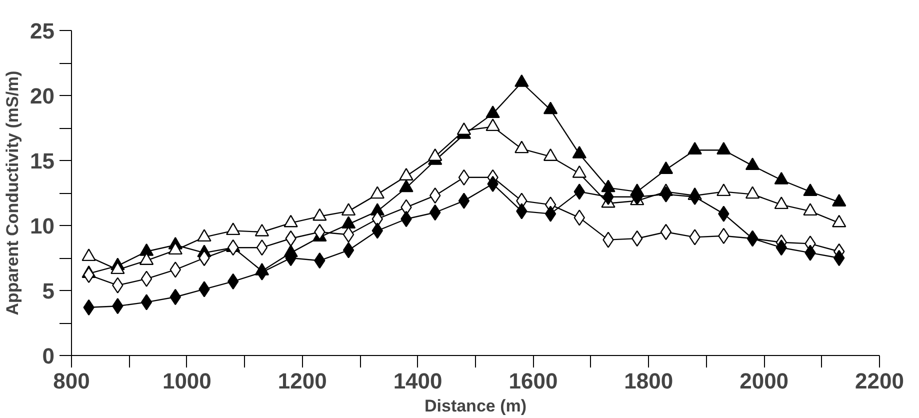 The image size is (919, 418). Describe the element at coordinates (42, 226) in the screenshot. I see `y-tick-label: 10` at that location.